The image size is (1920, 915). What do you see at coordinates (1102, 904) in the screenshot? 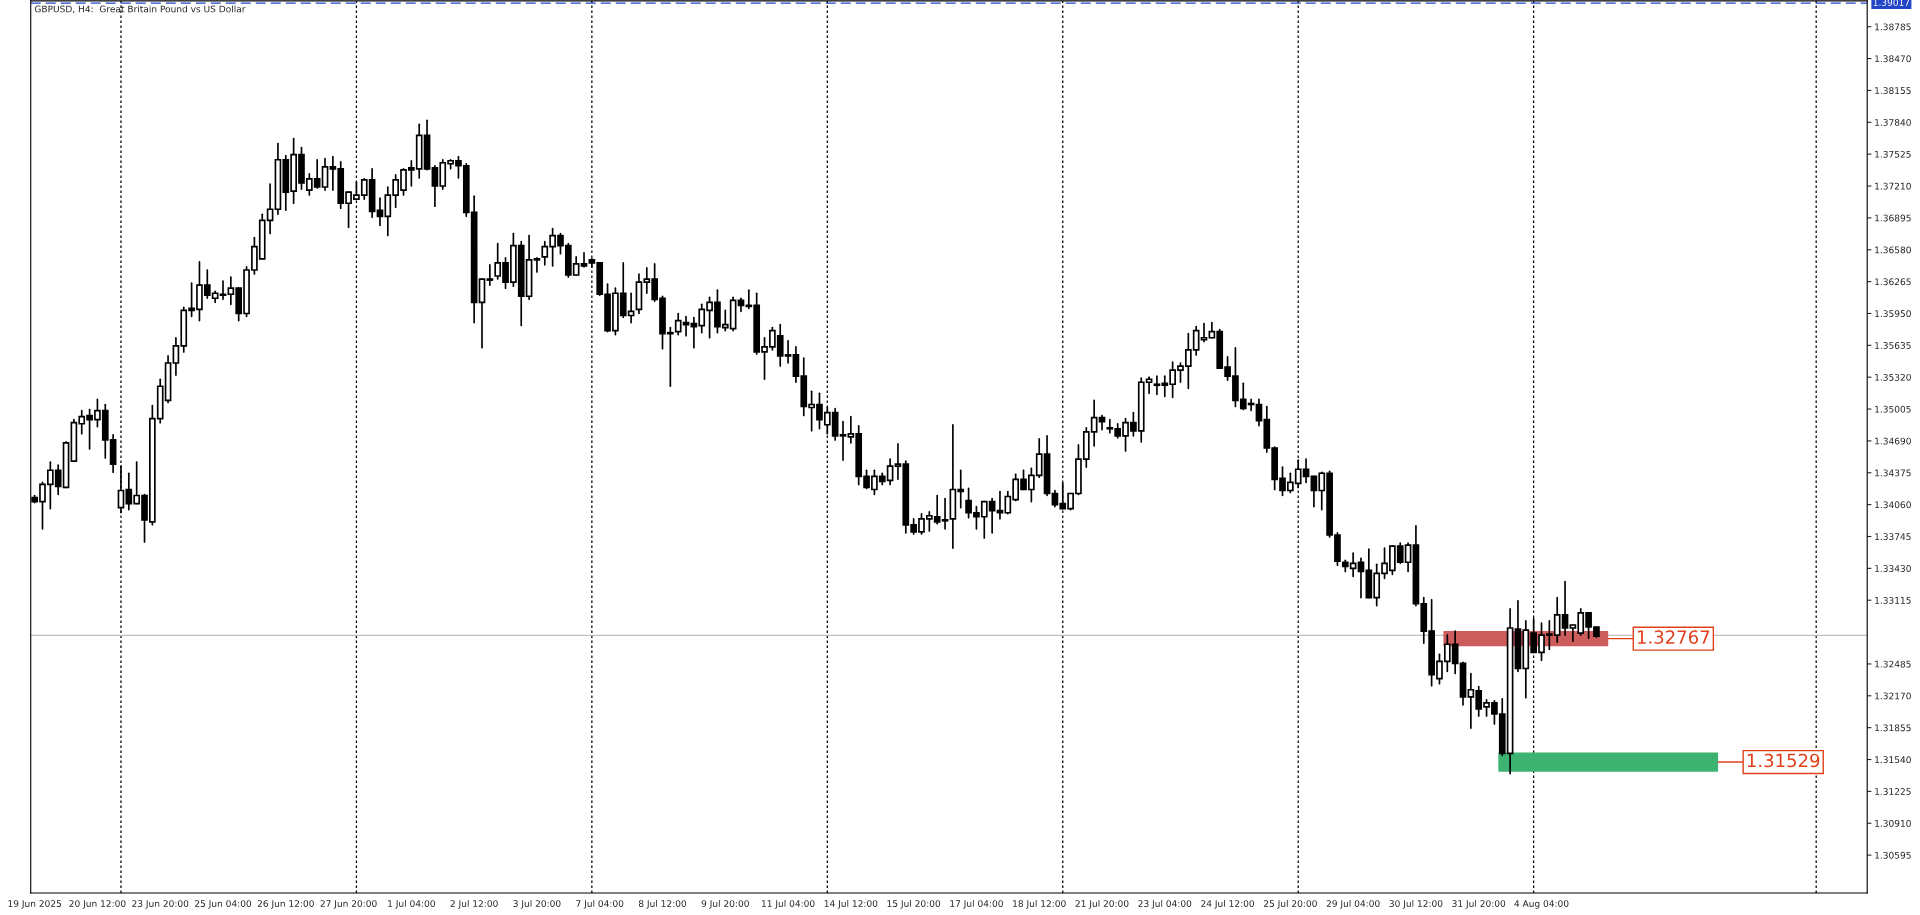
I see `x-tick-label: 21 Jul 20:00` at bounding box center [1102, 904].